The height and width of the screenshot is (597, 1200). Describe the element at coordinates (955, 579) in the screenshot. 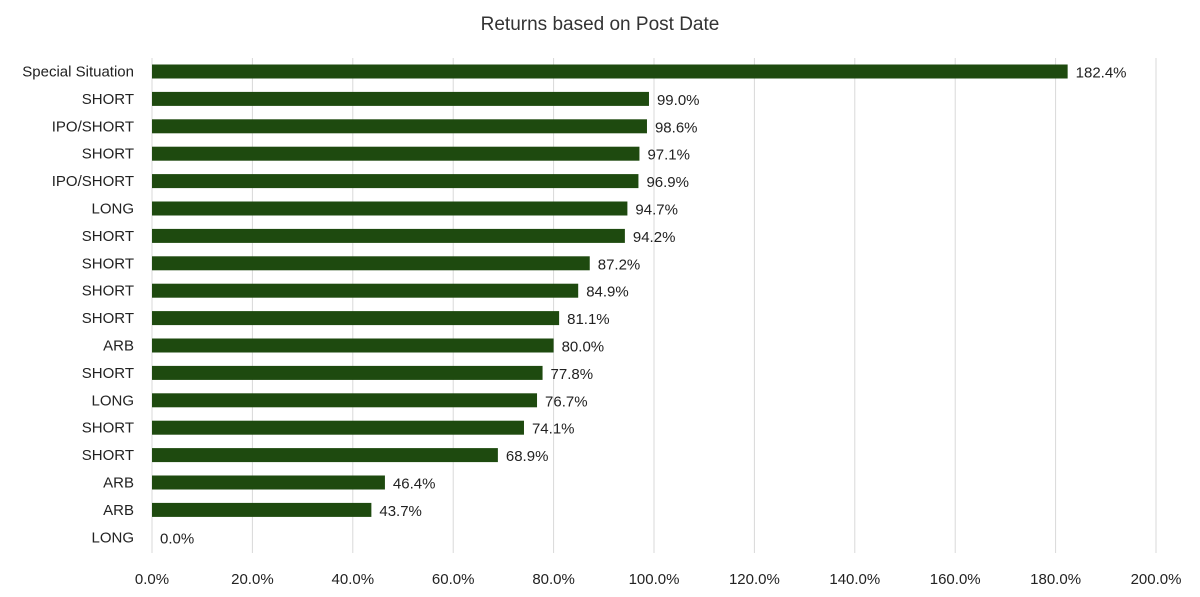

I see `x-tick-label: 160.0%` at that location.